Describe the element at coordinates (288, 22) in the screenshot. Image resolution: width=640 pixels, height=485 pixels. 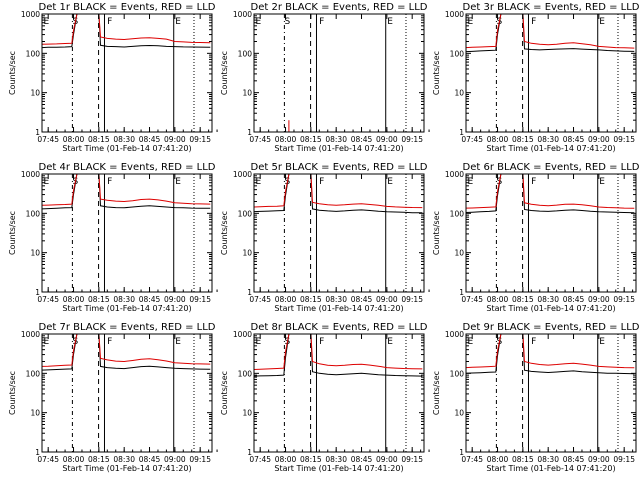
I see `marker-label: S` at that location.